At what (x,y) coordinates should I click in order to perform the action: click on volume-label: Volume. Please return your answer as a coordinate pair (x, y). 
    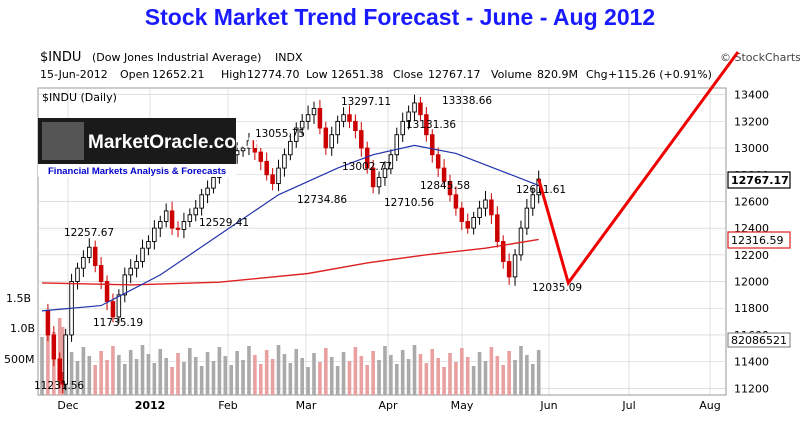
    Looking at the image, I should click on (511, 74).